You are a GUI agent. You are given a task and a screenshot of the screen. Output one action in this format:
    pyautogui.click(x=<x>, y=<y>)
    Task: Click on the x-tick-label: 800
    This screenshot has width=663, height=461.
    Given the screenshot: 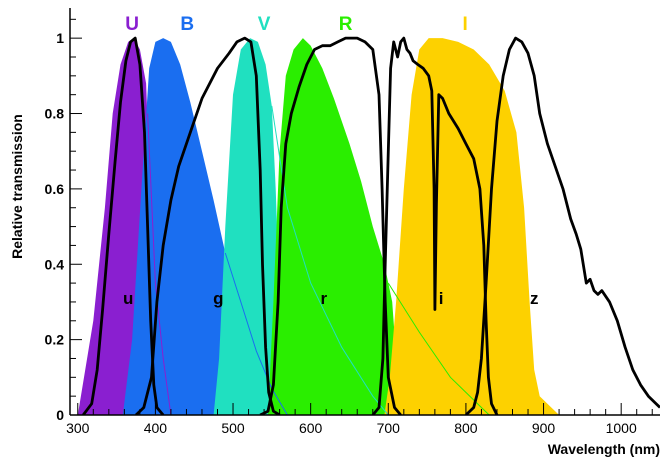 What is the action you would take?
    pyautogui.click(x=466, y=428)
    